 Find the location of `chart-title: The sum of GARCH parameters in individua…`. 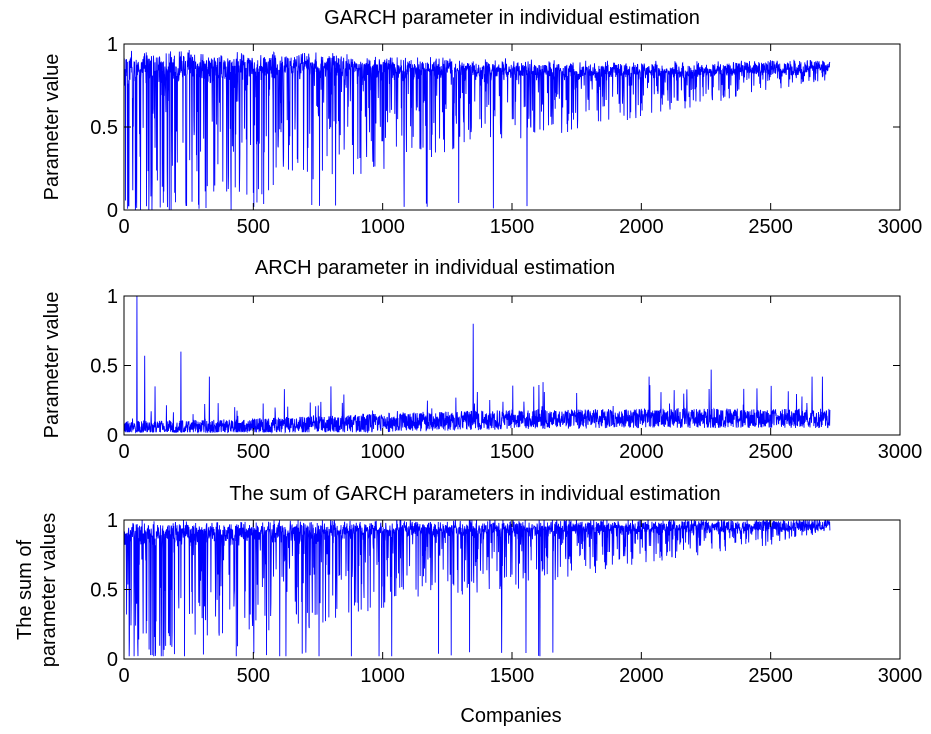

chart-title: The sum of GARCH parameters in individua… is located at coordinates (474, 494).